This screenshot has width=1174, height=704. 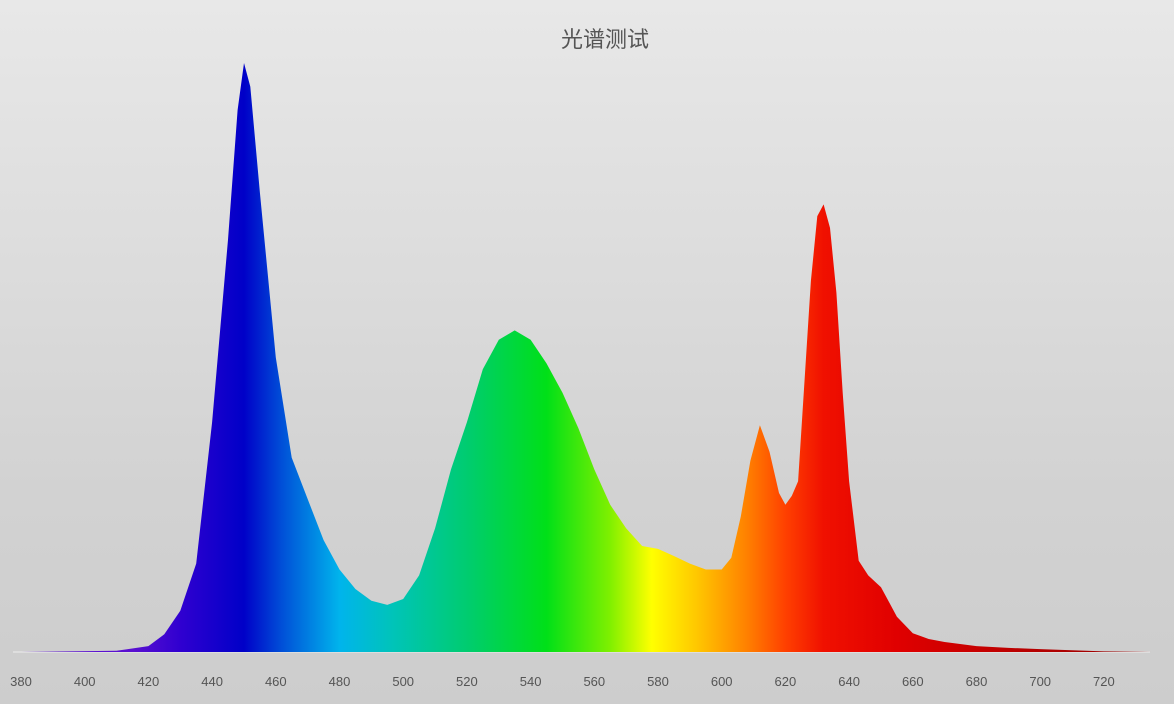 I want to click on x-tick-label: 400, so click(x=85, y=681).